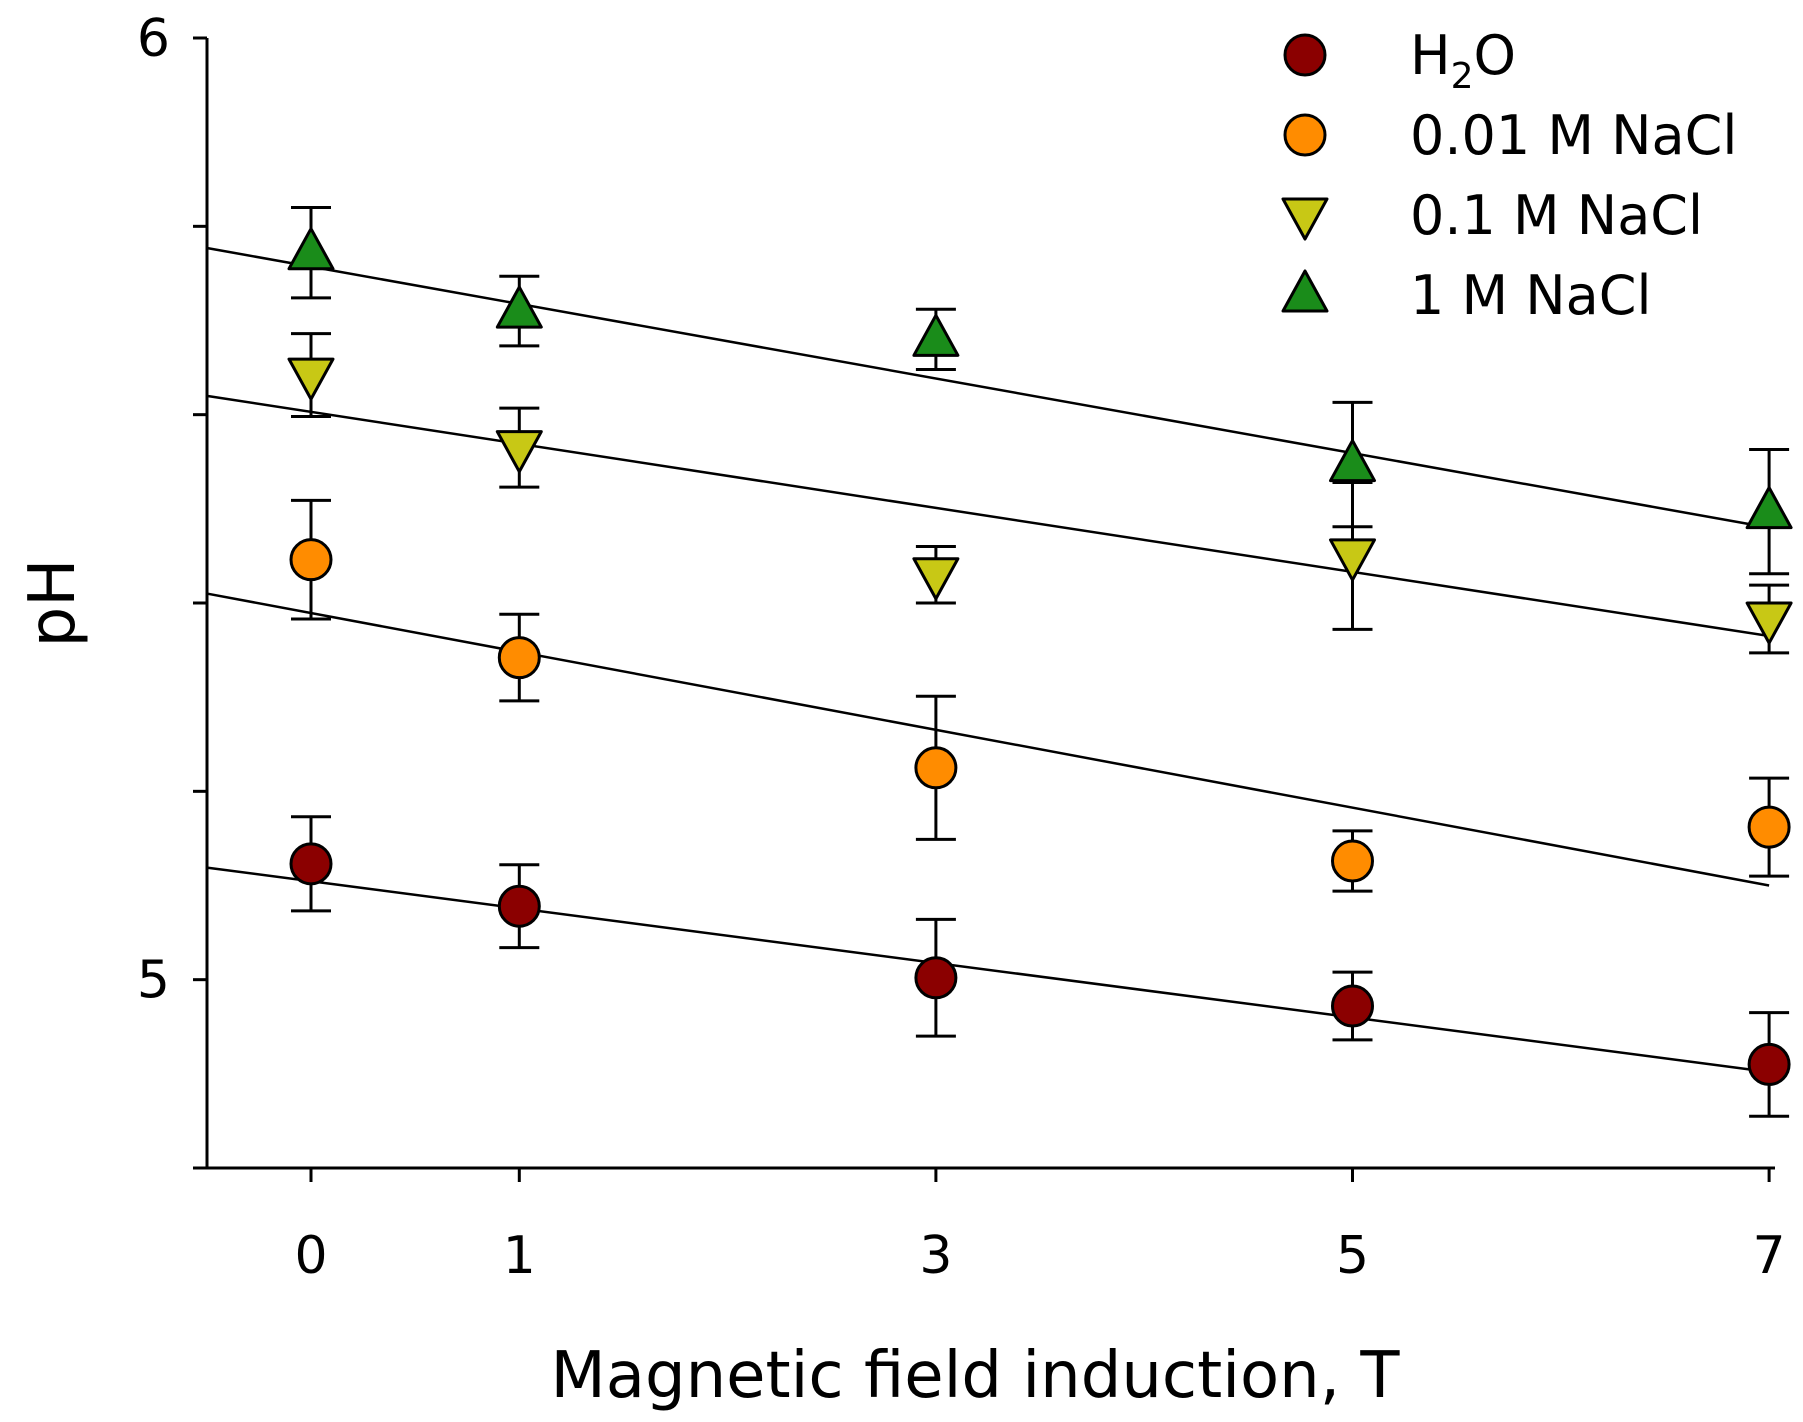 The width and height of the screenshot is (1803, 1422). I want to click on x-tick-label: 3, so click(935, 1256).